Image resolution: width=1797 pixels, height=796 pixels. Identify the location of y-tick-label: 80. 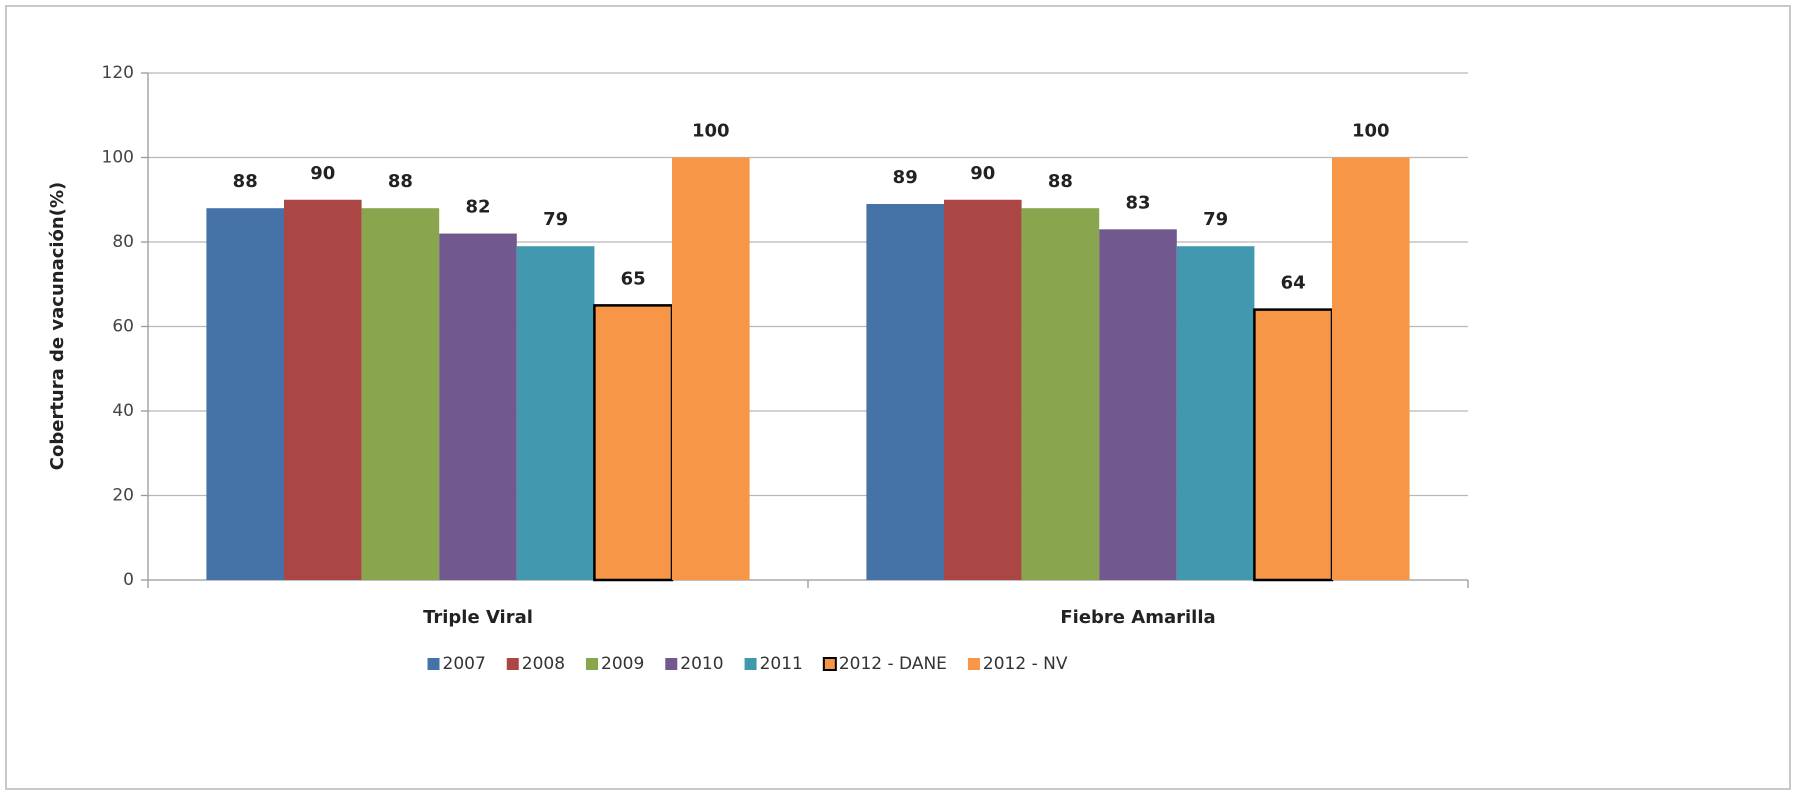
(123, 242).